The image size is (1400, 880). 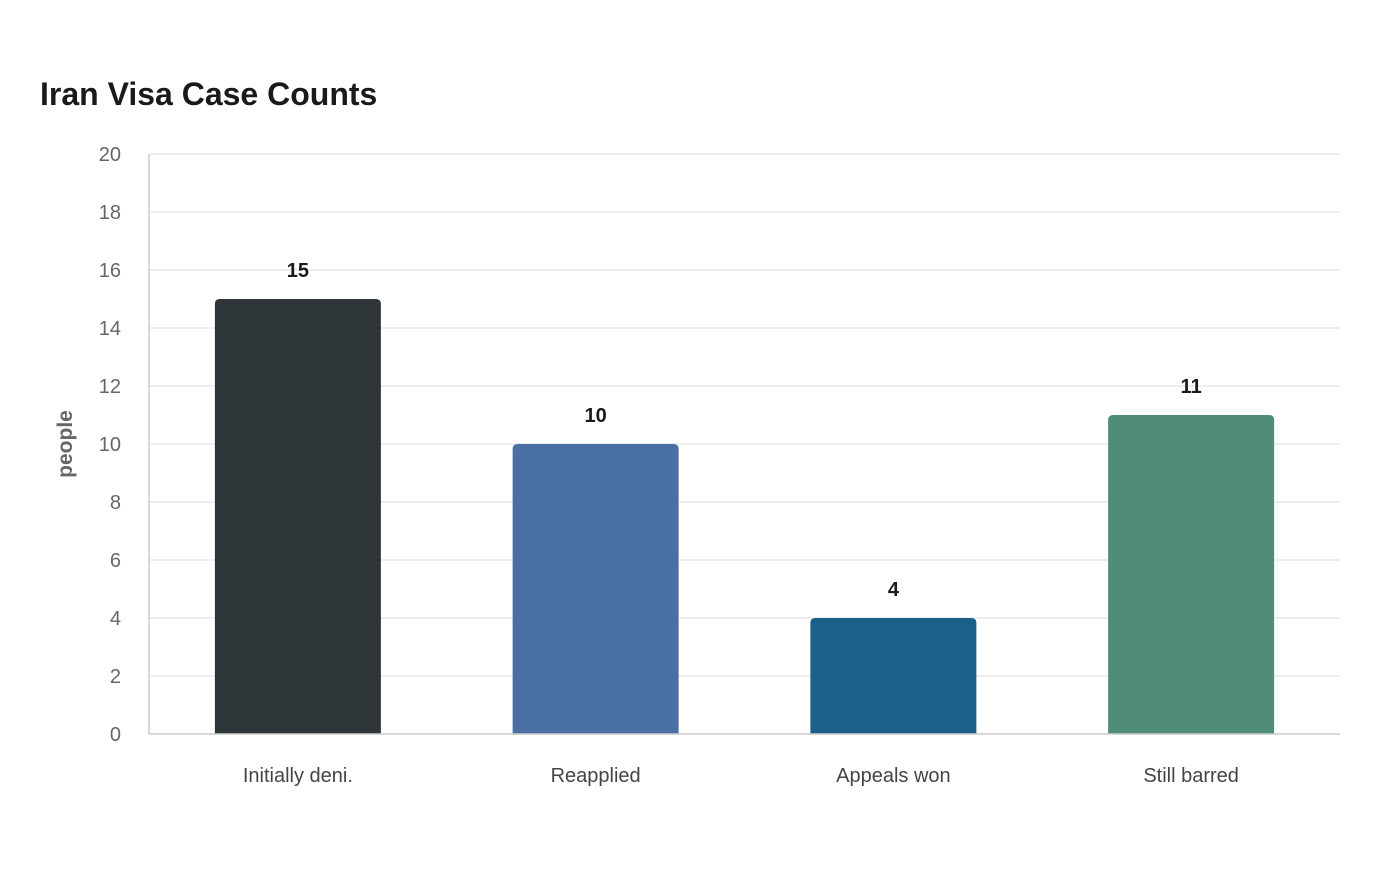 I want to click on value-label: 15, so click(x=298, y=271).